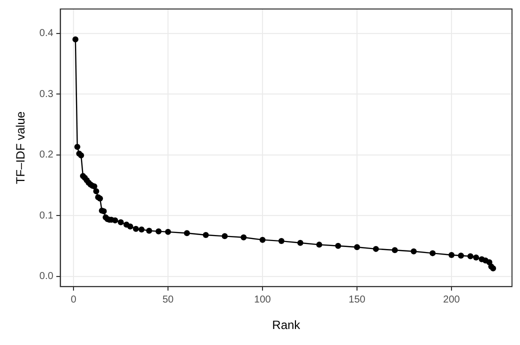 This screenshot has height=345, width=520. What do you see at coordinates (451, 300) in the screenshot?
I see `x-tick-label: 200` at bounding box center [451, 300].